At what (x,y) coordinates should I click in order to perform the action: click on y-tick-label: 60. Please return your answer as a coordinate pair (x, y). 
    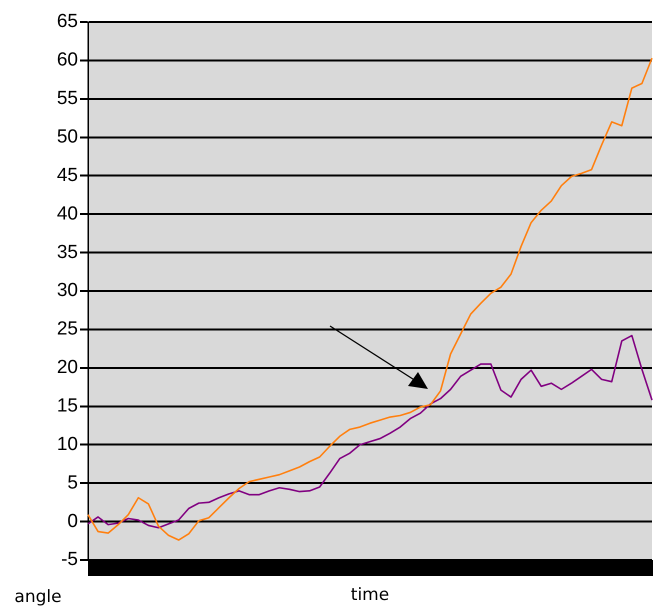
    Looking at the image, I should click on (67, 60).